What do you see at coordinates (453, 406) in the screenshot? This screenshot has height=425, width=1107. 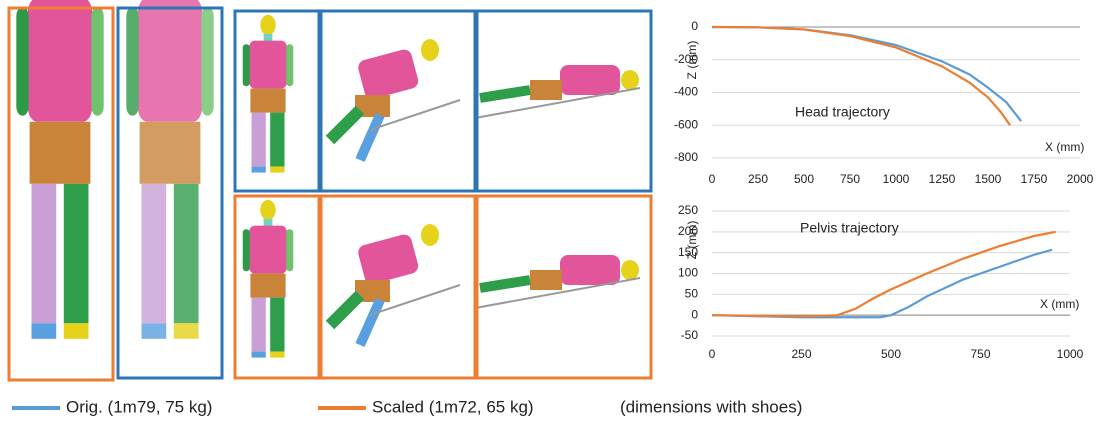 I see `legend-label: Scaled (1m72, 65 kg)` at bounding box center [453, 406].